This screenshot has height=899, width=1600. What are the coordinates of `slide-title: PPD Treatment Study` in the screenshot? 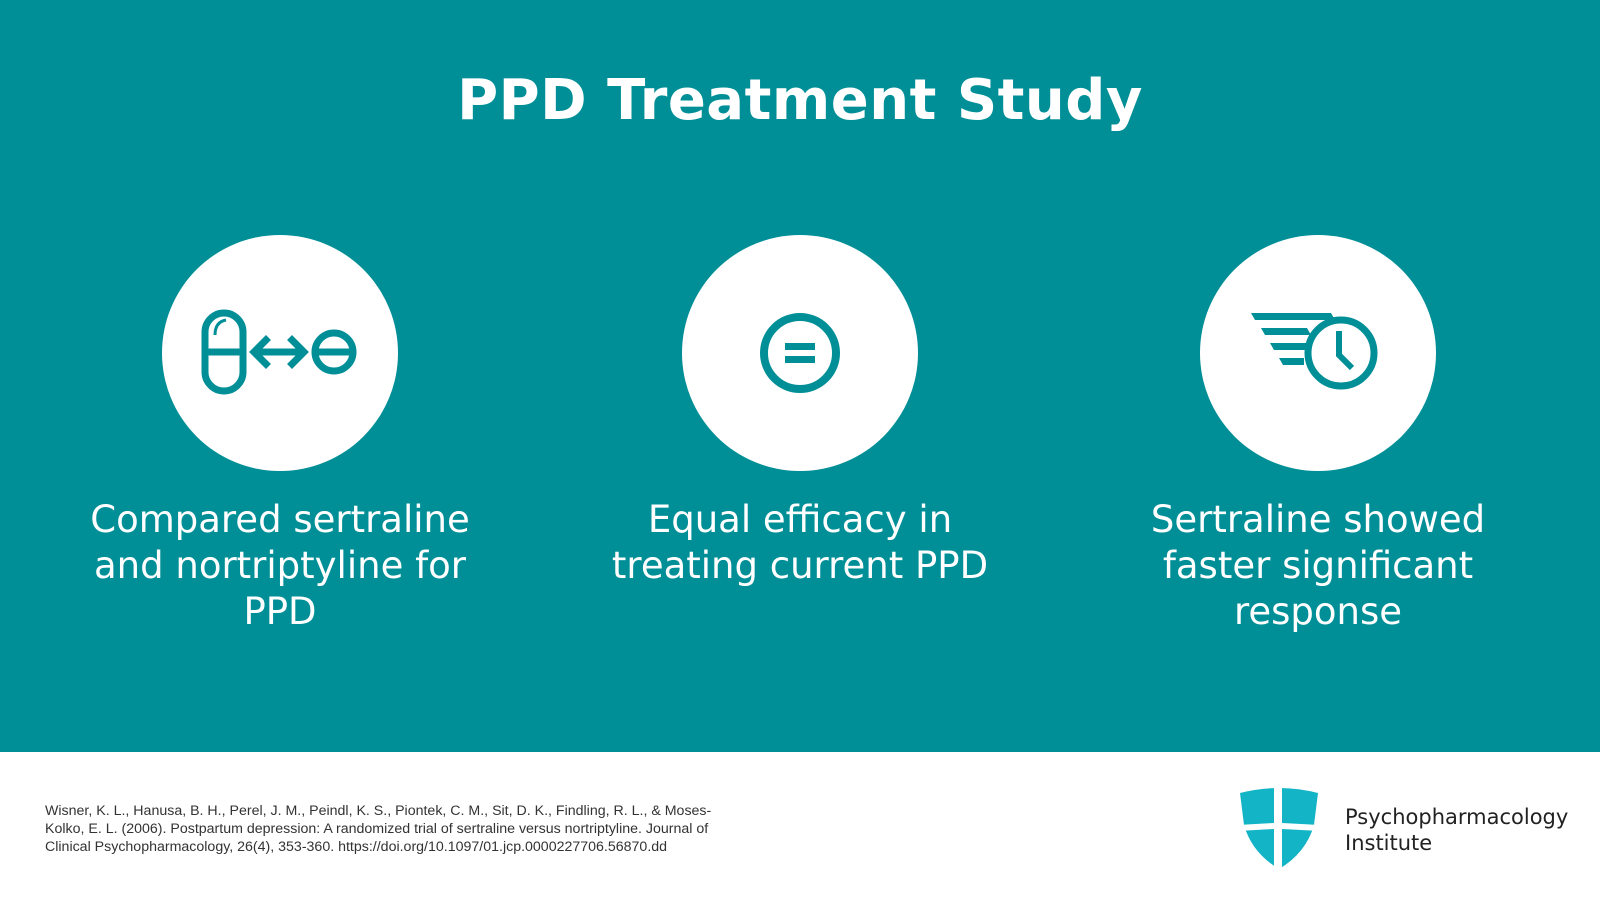 It's located at (800, 100).